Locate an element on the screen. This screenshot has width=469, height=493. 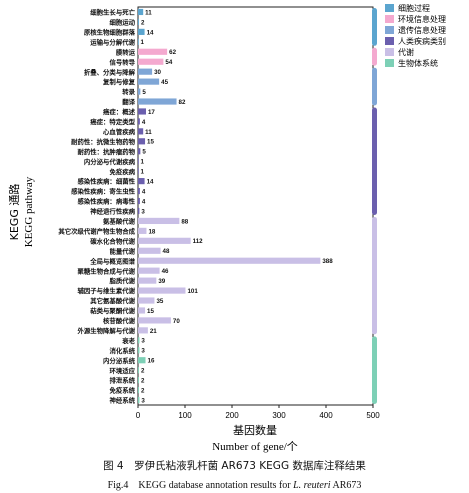
category-label: 内分泌系统 is located at coordinates (119, 360).